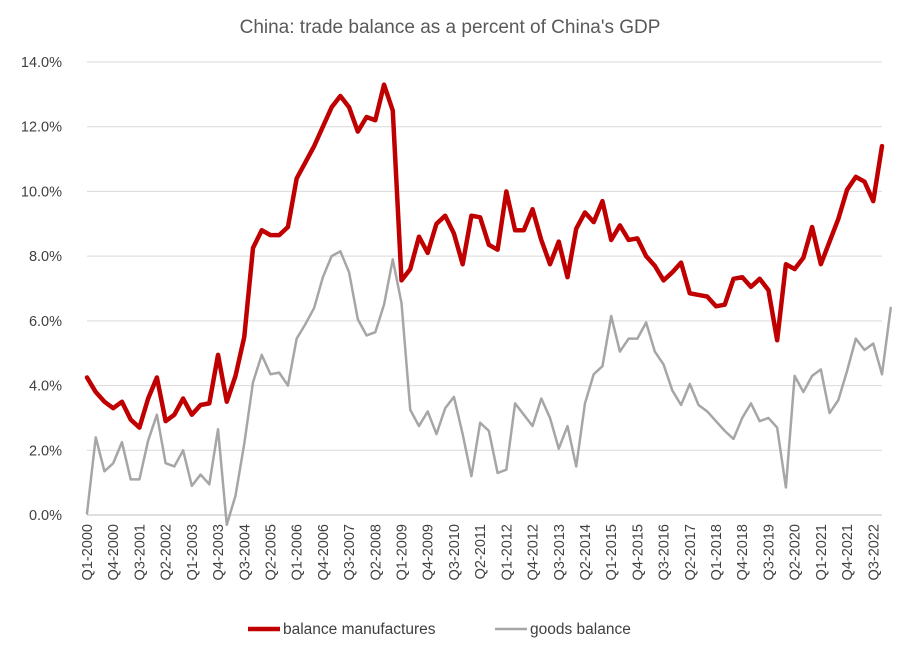 The width and height of the screenshot is (900, 653). I want to click on x-tick-label: Q3-2010, so click(455, 552).